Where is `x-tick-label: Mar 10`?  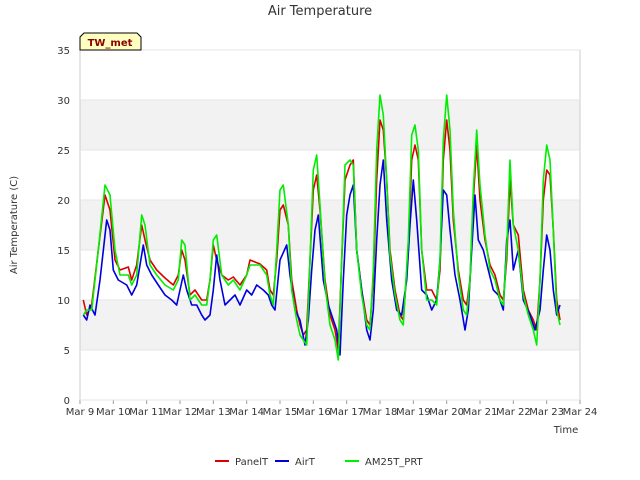
x-tick-label: Mar 10 is located at coordinates (113, 412).